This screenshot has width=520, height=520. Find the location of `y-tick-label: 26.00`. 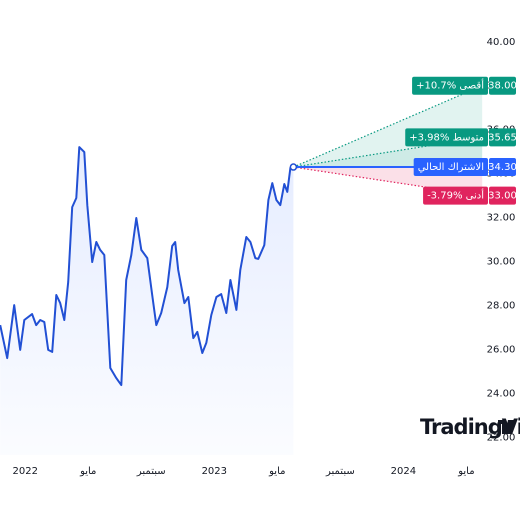

y-tick-label: 26.00 is located at coordinates (501, 349).